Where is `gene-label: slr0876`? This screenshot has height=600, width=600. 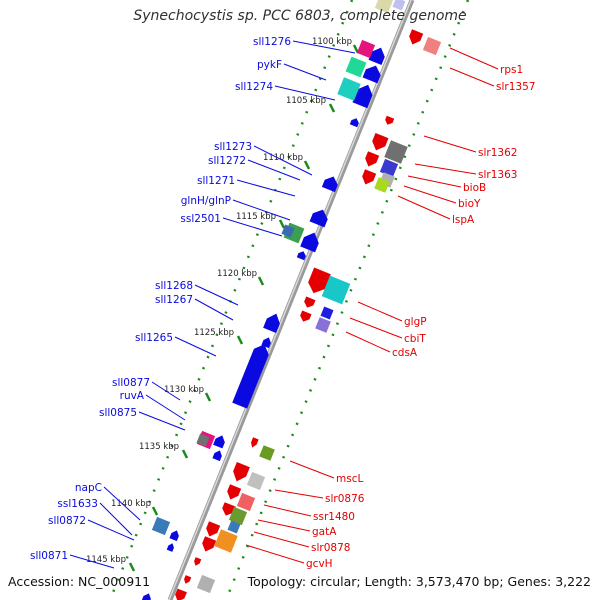
gene-label: slr0876 is located at coordinates (345, 499).